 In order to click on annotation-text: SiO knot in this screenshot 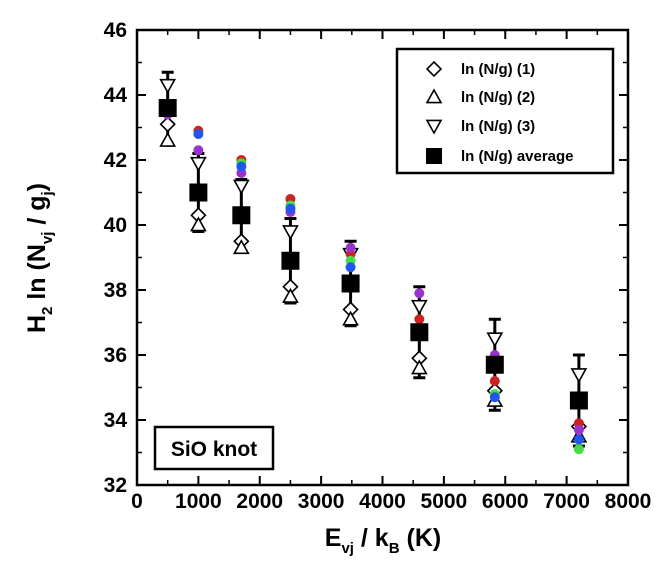, I will do `click(214, 449)`.